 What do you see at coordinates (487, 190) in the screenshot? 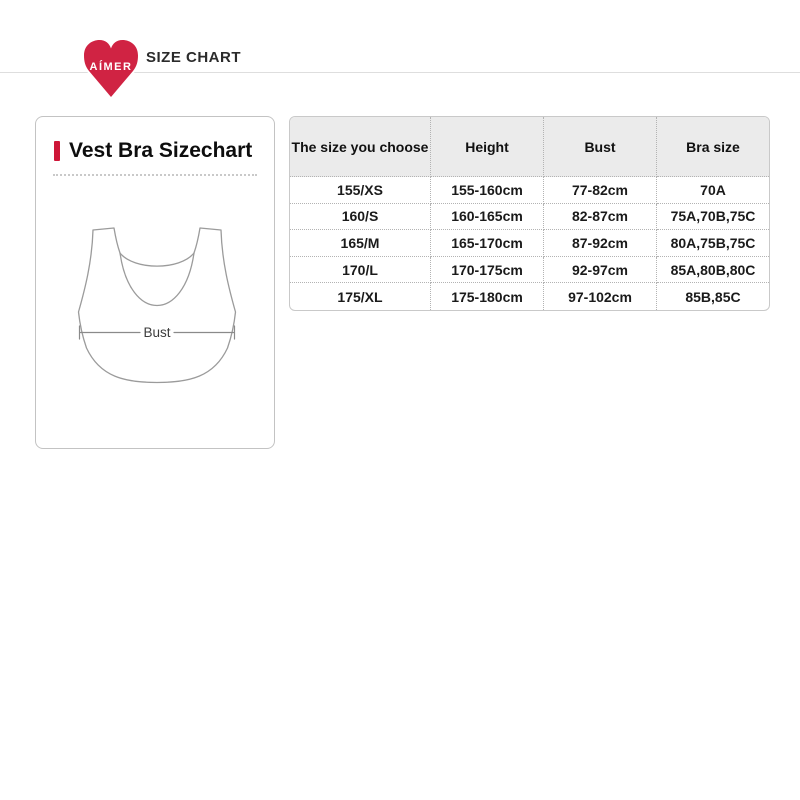
I see `size-cell: 155-160cm` at bounding box center [487, 190].